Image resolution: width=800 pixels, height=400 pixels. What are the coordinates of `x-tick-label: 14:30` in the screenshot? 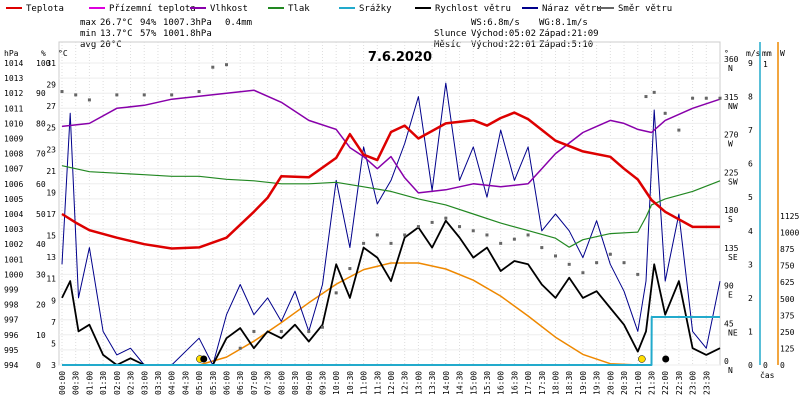 It's located at (460, 383).